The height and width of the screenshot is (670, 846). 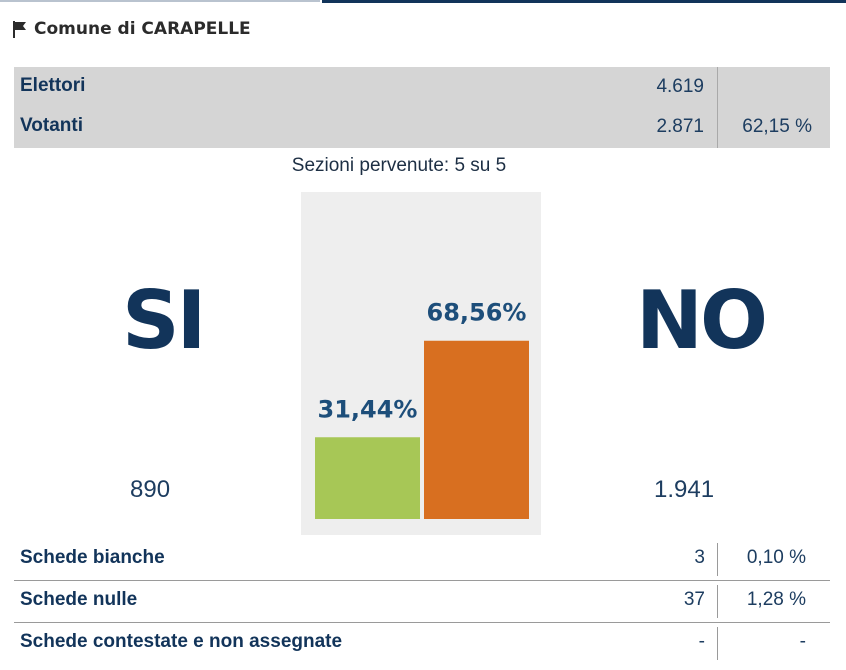 What do you see at coordinates (20, 29) in the screenshot?
I see `flag-icon` at bounding box center [20, 29].